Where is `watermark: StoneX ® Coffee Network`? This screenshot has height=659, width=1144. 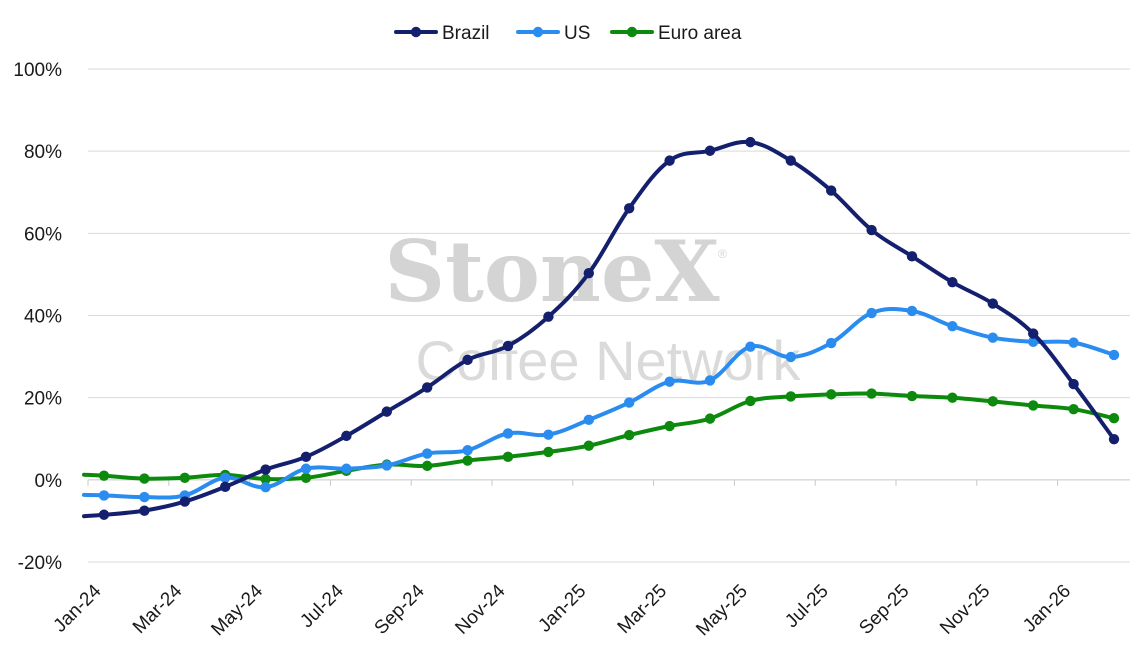 watermark: StoneX ® Coffee Network is located at coordinates (592, 307).